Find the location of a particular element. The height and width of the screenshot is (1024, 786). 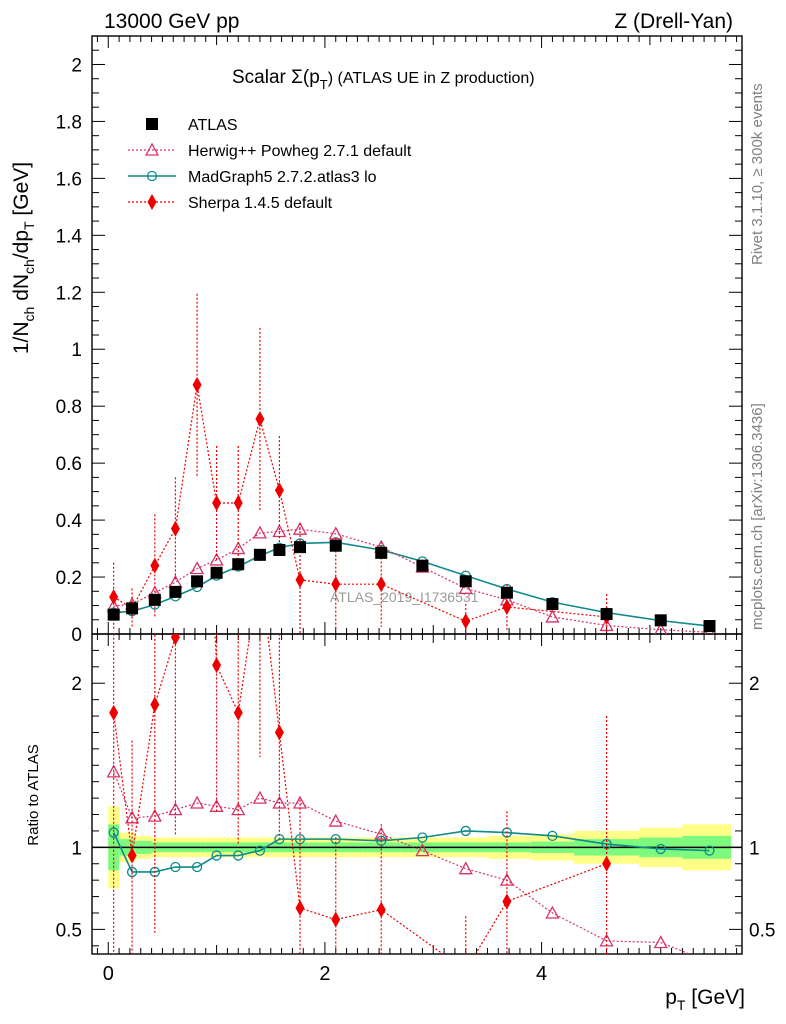

ratio-y-tick-label-right: 2 is located at coordinates (754, 684).